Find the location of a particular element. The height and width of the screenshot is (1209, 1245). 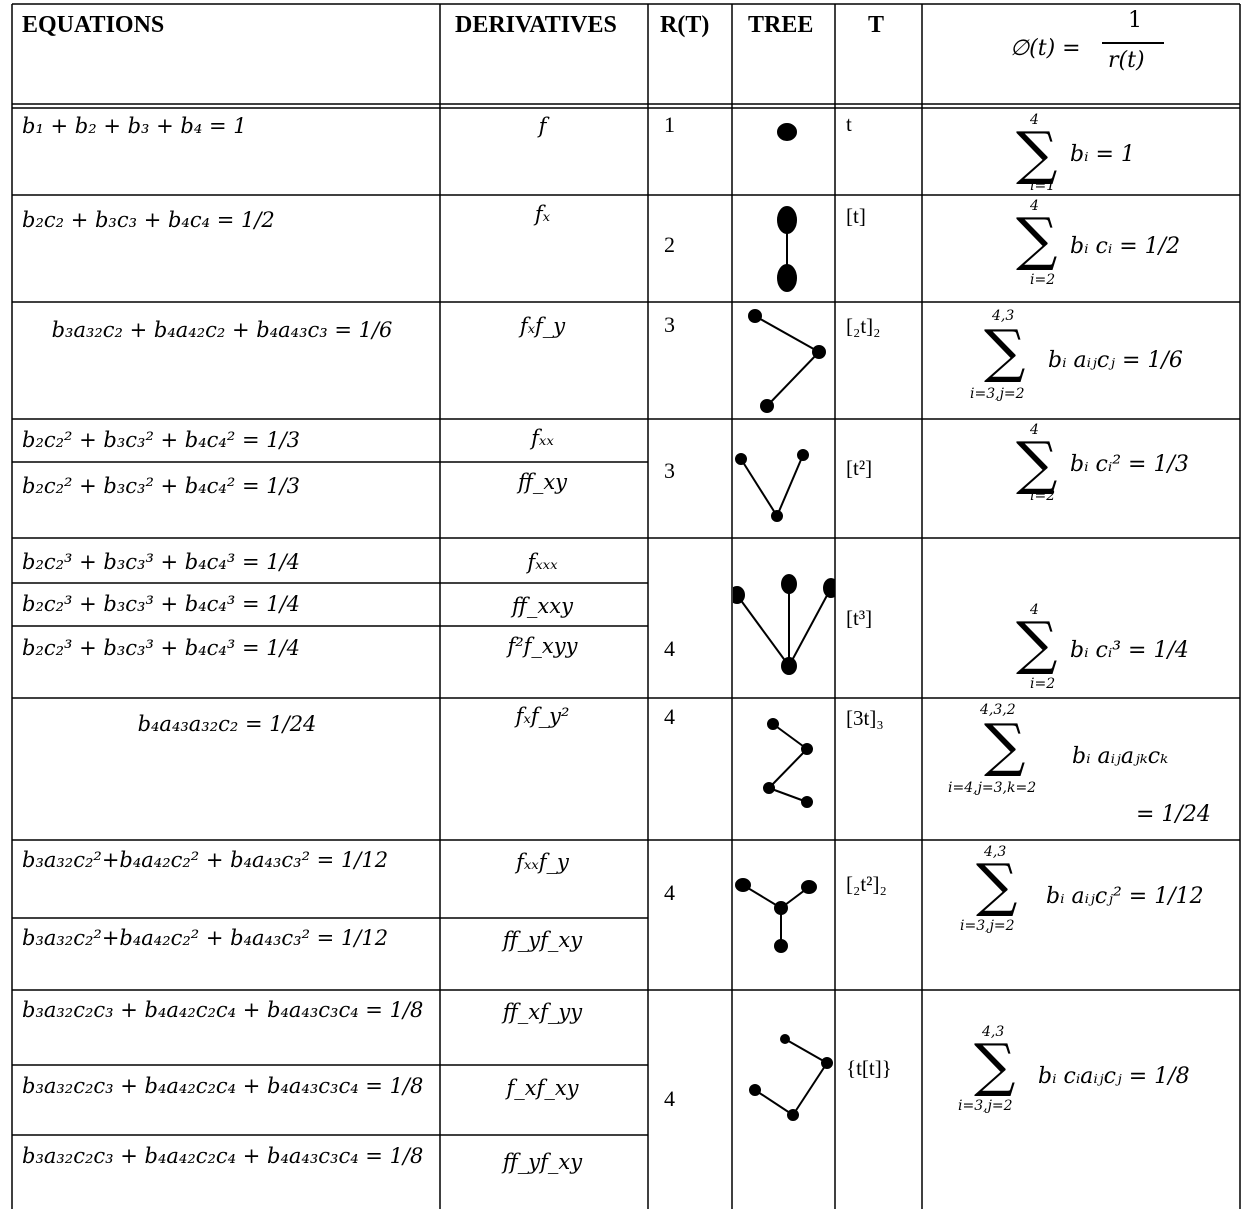

t-code: [t³] is located at coordinates (859, 618).